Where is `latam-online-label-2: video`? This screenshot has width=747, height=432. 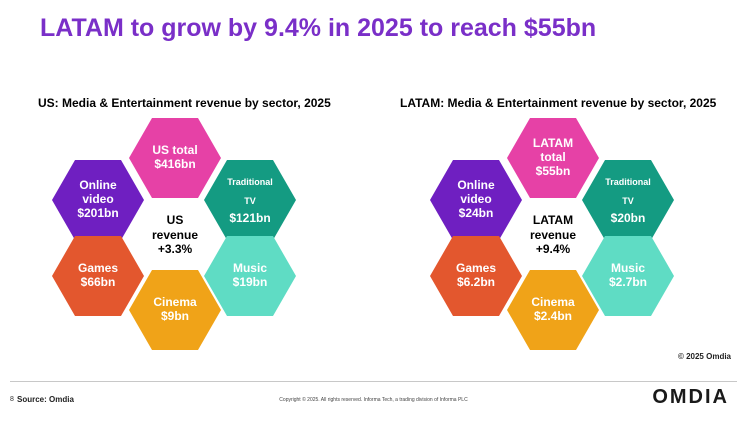 latam-online-label-2: video is located at coordinates (476, 199).